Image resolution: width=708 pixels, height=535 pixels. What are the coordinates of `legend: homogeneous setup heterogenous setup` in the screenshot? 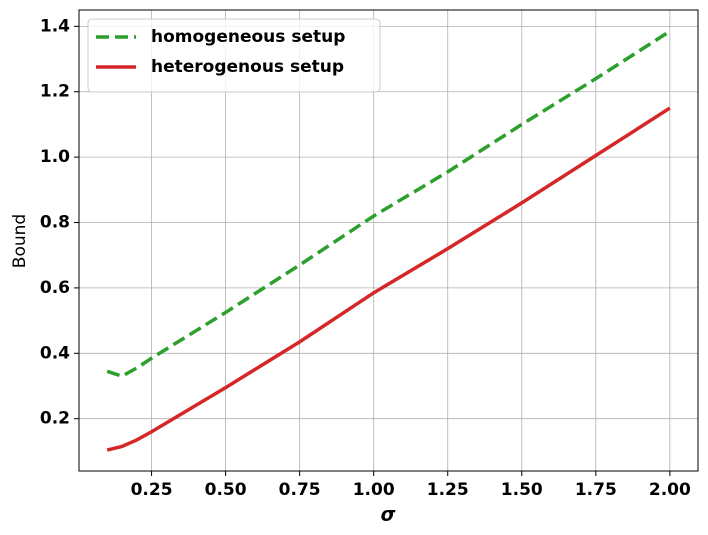 It's located at (234, 55).